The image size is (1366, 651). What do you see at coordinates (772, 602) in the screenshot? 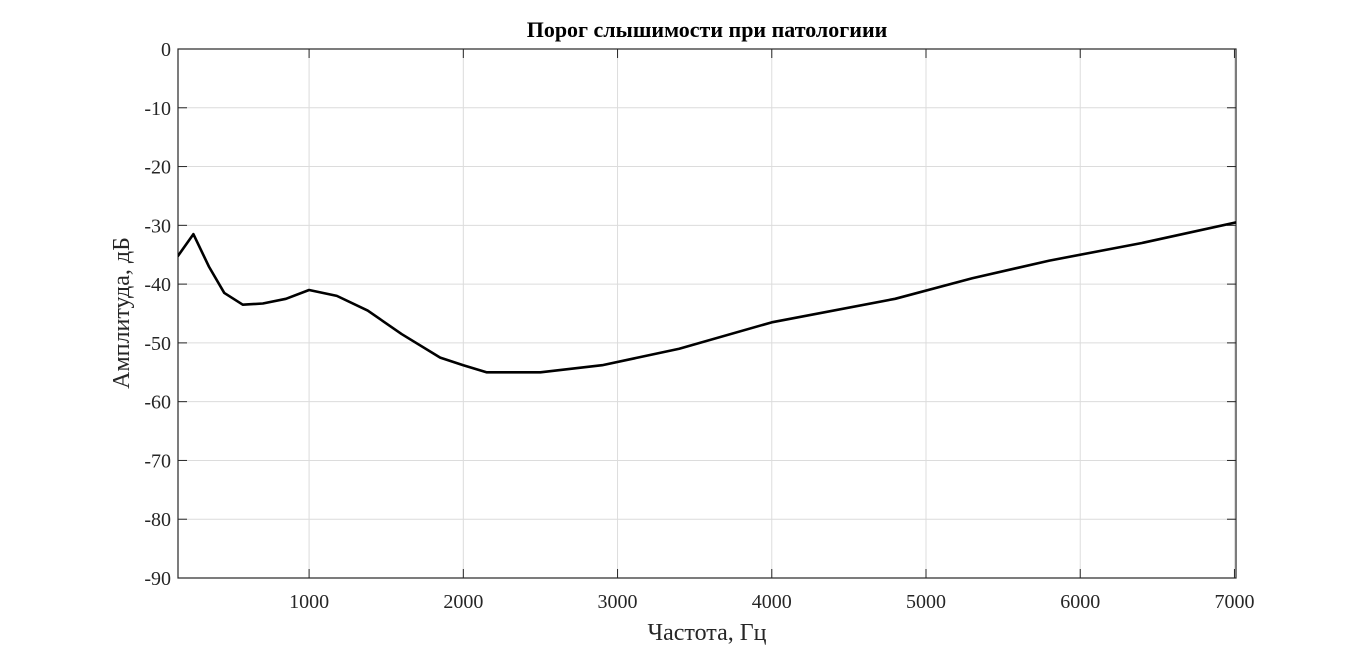
I see `x-tick-label: 4000` at bounding box center [772, 602].